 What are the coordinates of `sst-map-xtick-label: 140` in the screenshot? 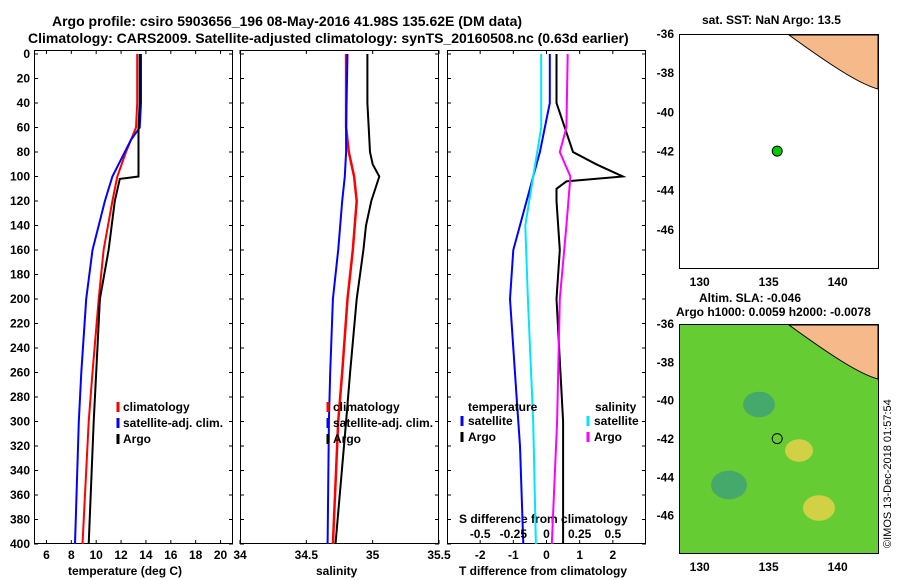 It's located at (838, 282).